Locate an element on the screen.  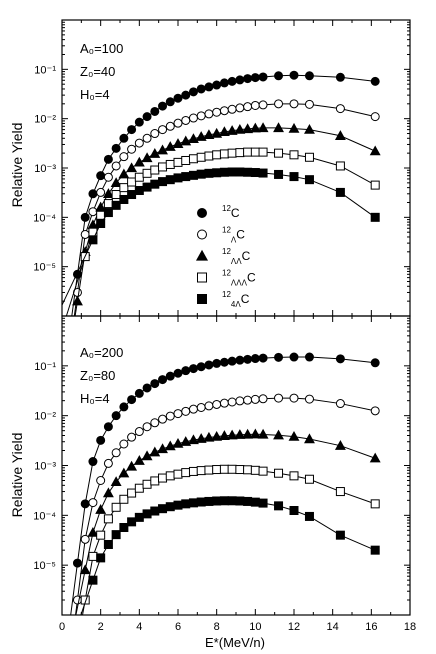
x-tick-label: 8 is located at coordinates (217, 627).